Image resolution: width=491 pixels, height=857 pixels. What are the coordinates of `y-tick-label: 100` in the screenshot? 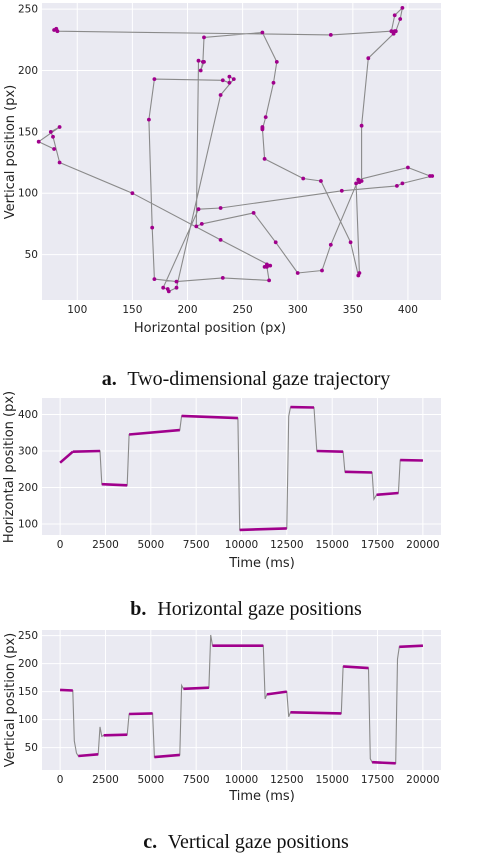 It's located at (28, 194).